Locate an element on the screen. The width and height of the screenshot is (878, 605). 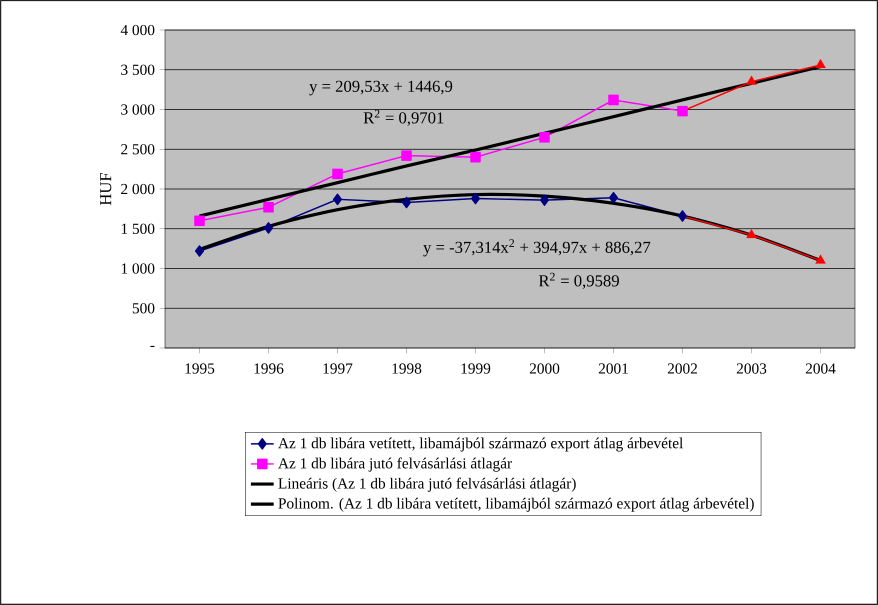
x-tick-label: 2003 is located at coordinates (751, 368).